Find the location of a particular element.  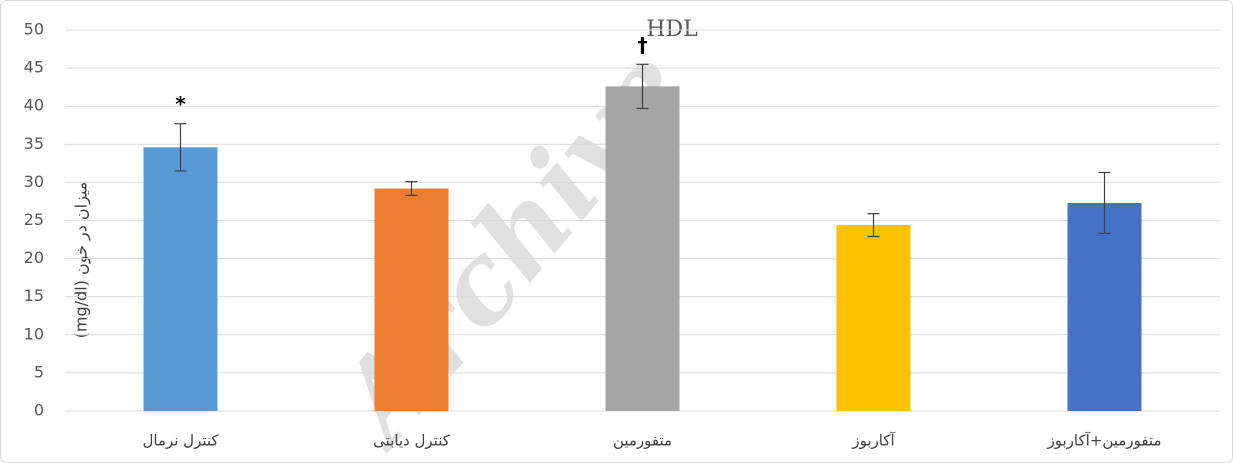

y-tick-label: 10 is located at coordinates (34, 333).